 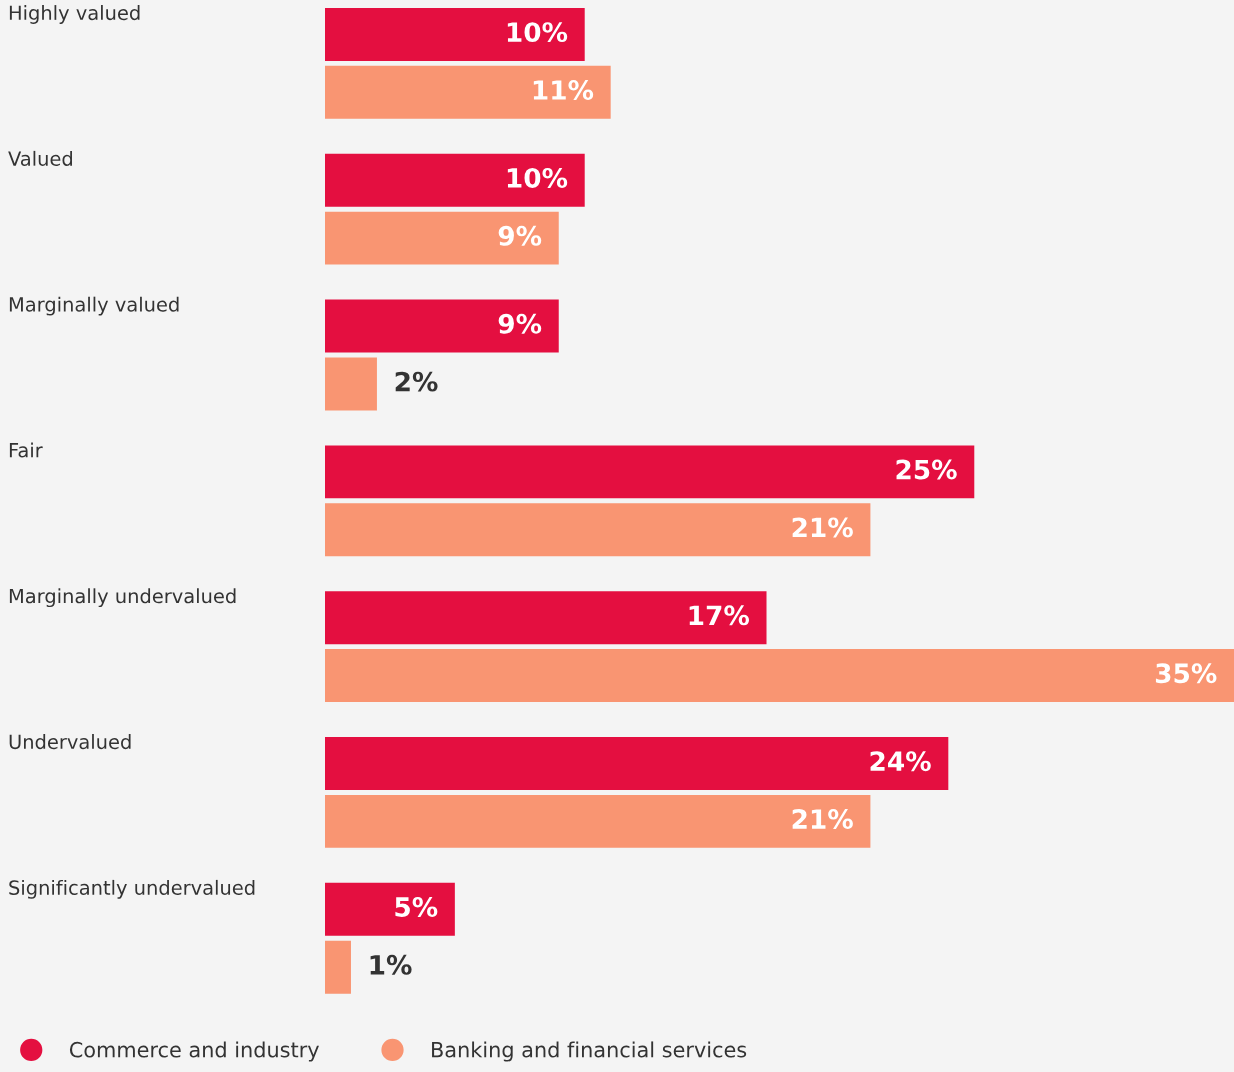 What do you see at coordinates (132, 889) in the screenshot?
I see `y-tick-label: Significantly undervalued` at bounding box center [132, 889].